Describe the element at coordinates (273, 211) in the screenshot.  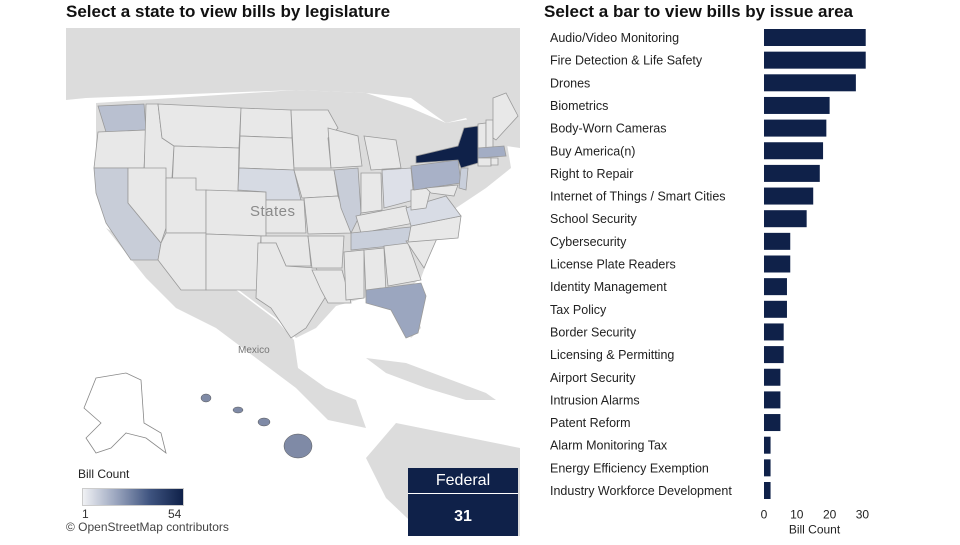
I see `country-label: States` at that location.